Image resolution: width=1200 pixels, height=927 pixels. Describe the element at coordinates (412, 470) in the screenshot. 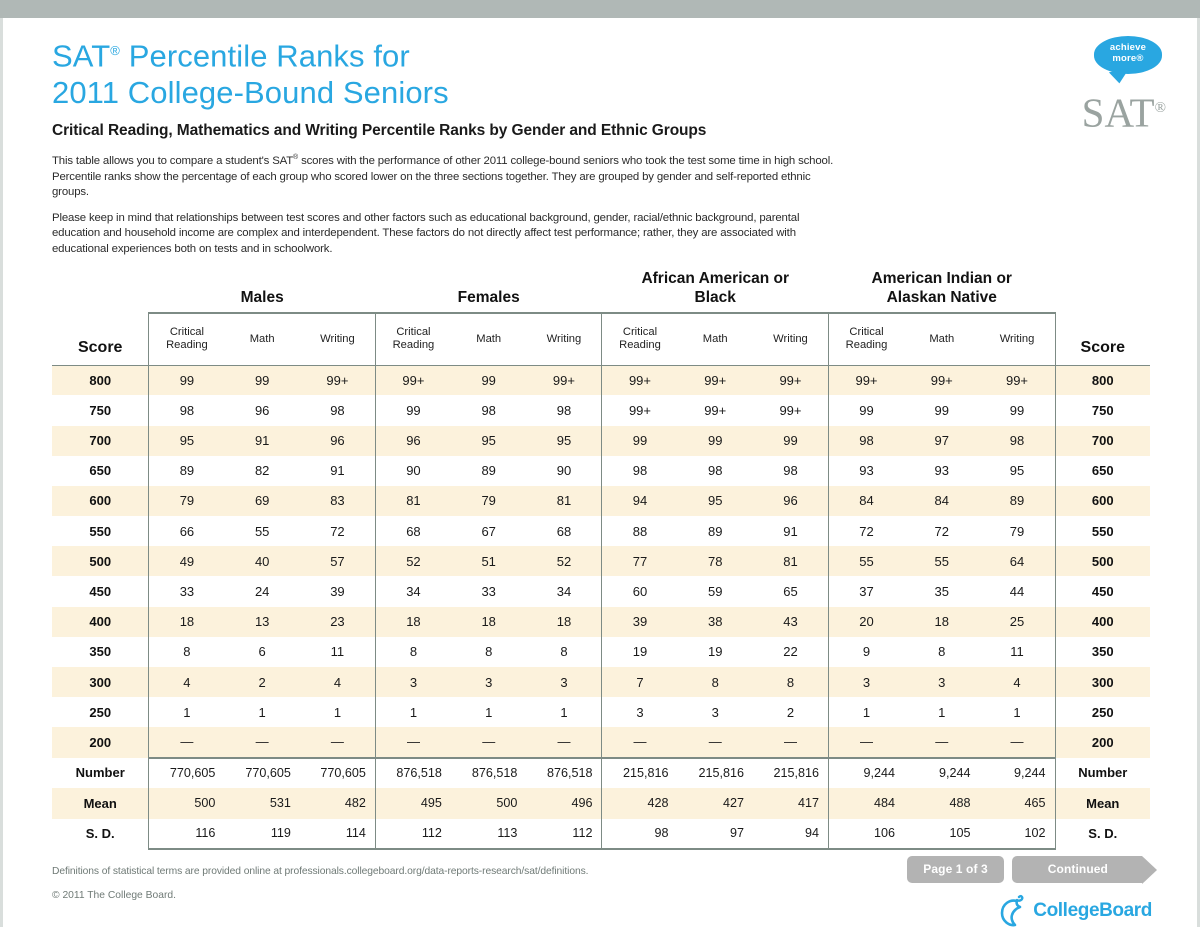

I see `data-cell: 90` at that location.